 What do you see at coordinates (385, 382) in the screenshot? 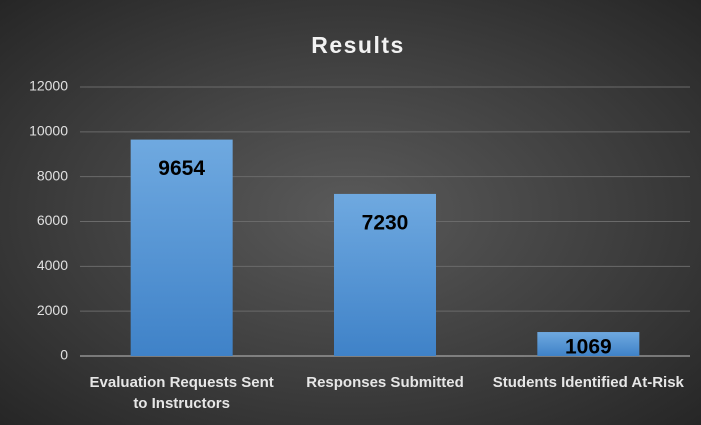
I see `x-tick-label: Responses Submitted` at bounding box center [385, 382].